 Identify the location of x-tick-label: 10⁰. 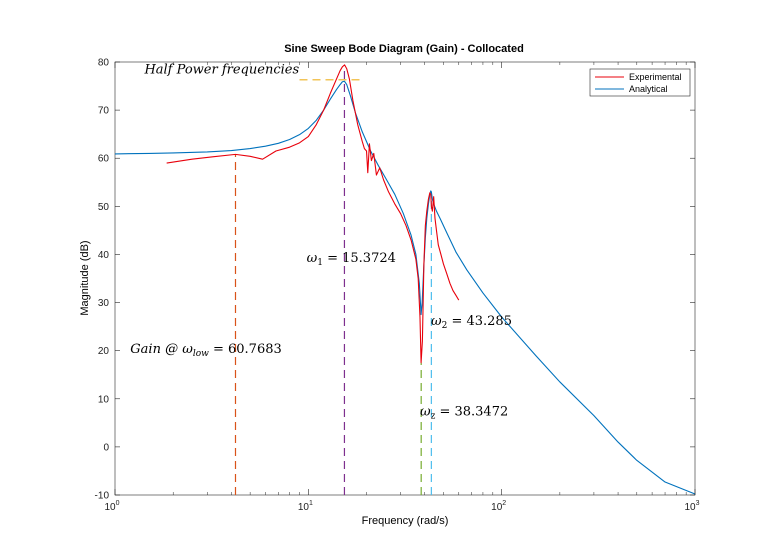
(111, 506).